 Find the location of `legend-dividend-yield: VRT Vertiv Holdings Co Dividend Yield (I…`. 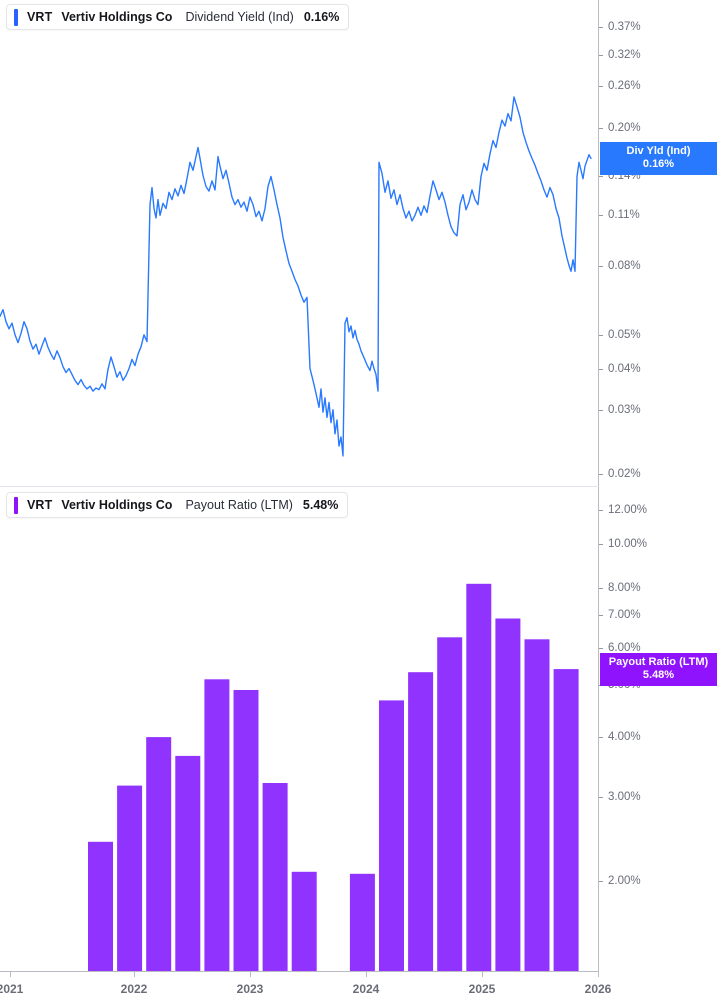

legend-dividend-yield: VRT Vertiv Holdings Co Dividend Yield (I… is located at coordinates (178, 17).